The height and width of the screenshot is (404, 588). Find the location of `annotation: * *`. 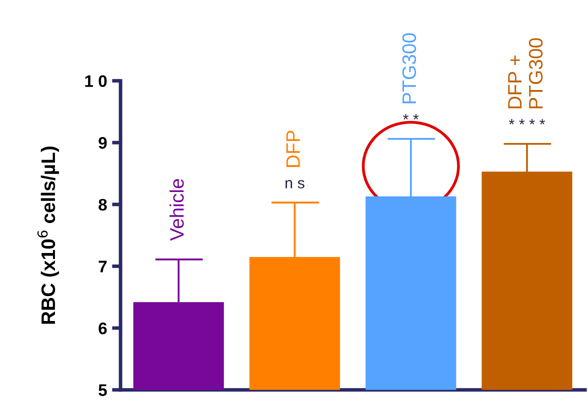

annotation: * * is located at coordinates (411, 117).